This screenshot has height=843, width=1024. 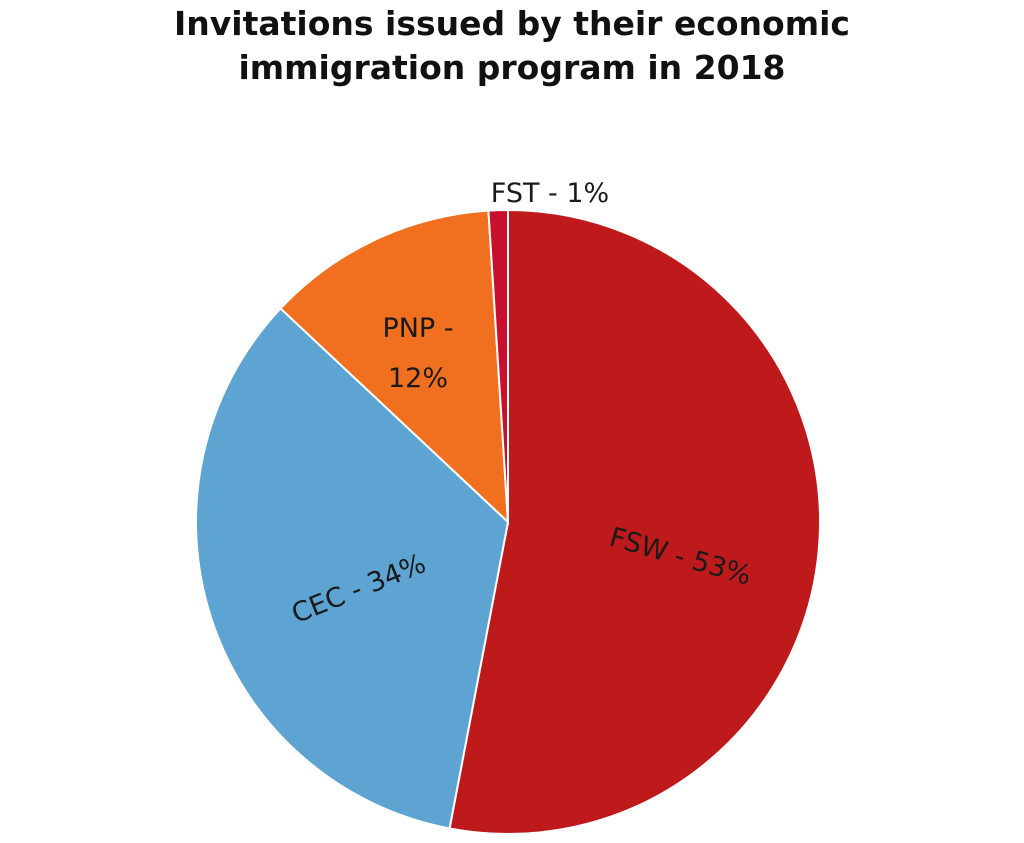 What do you see at coordinates (418, 378) in the screenshot?
I see `slice-label-pnp-line-2: 12%` at bounding box center [418, 378].